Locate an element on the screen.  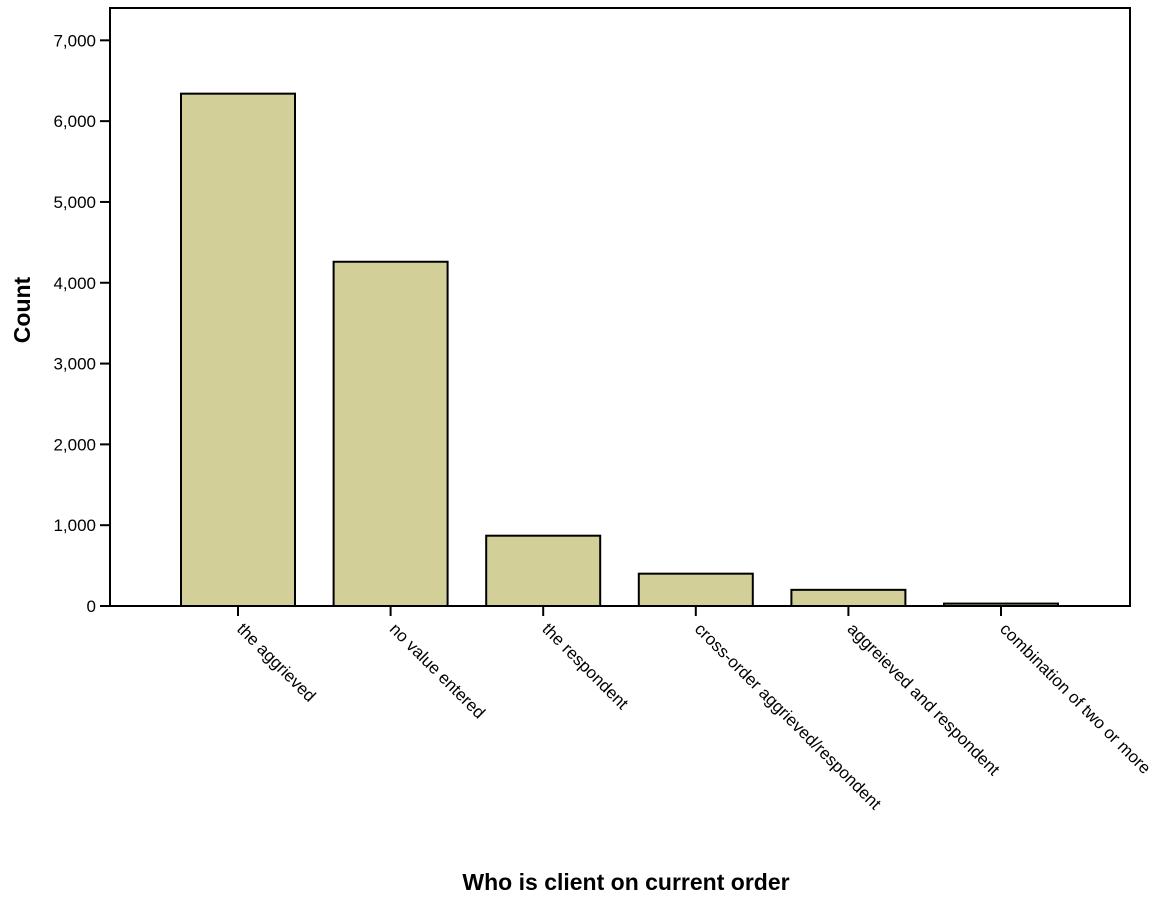
y-tick-label: 2,000 is located at coordinates (74, 444).